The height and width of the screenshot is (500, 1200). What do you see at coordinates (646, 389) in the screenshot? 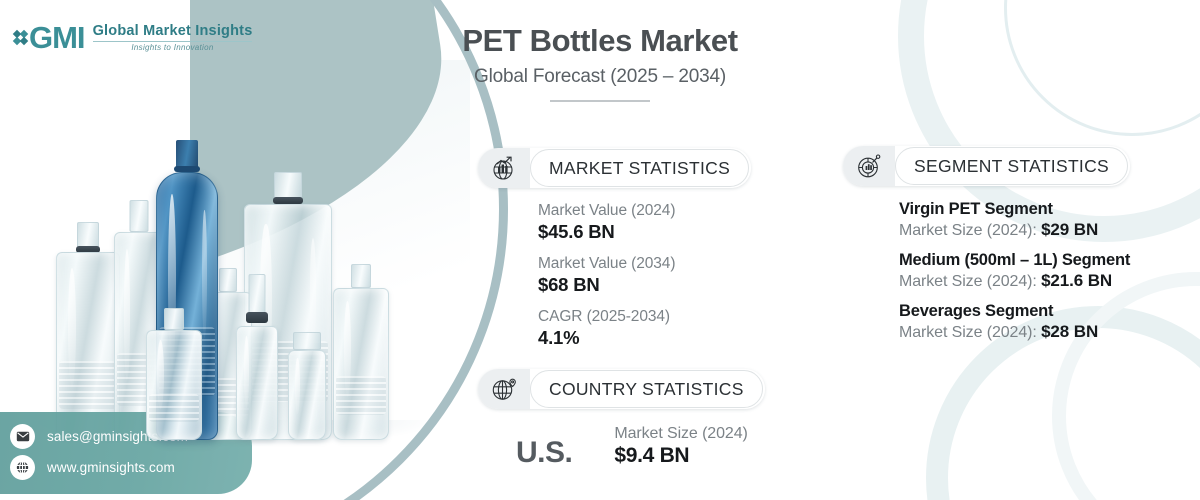
I see `country-statistics-label: COUNTRY STATISTICS` at bounding box center [646, 389].